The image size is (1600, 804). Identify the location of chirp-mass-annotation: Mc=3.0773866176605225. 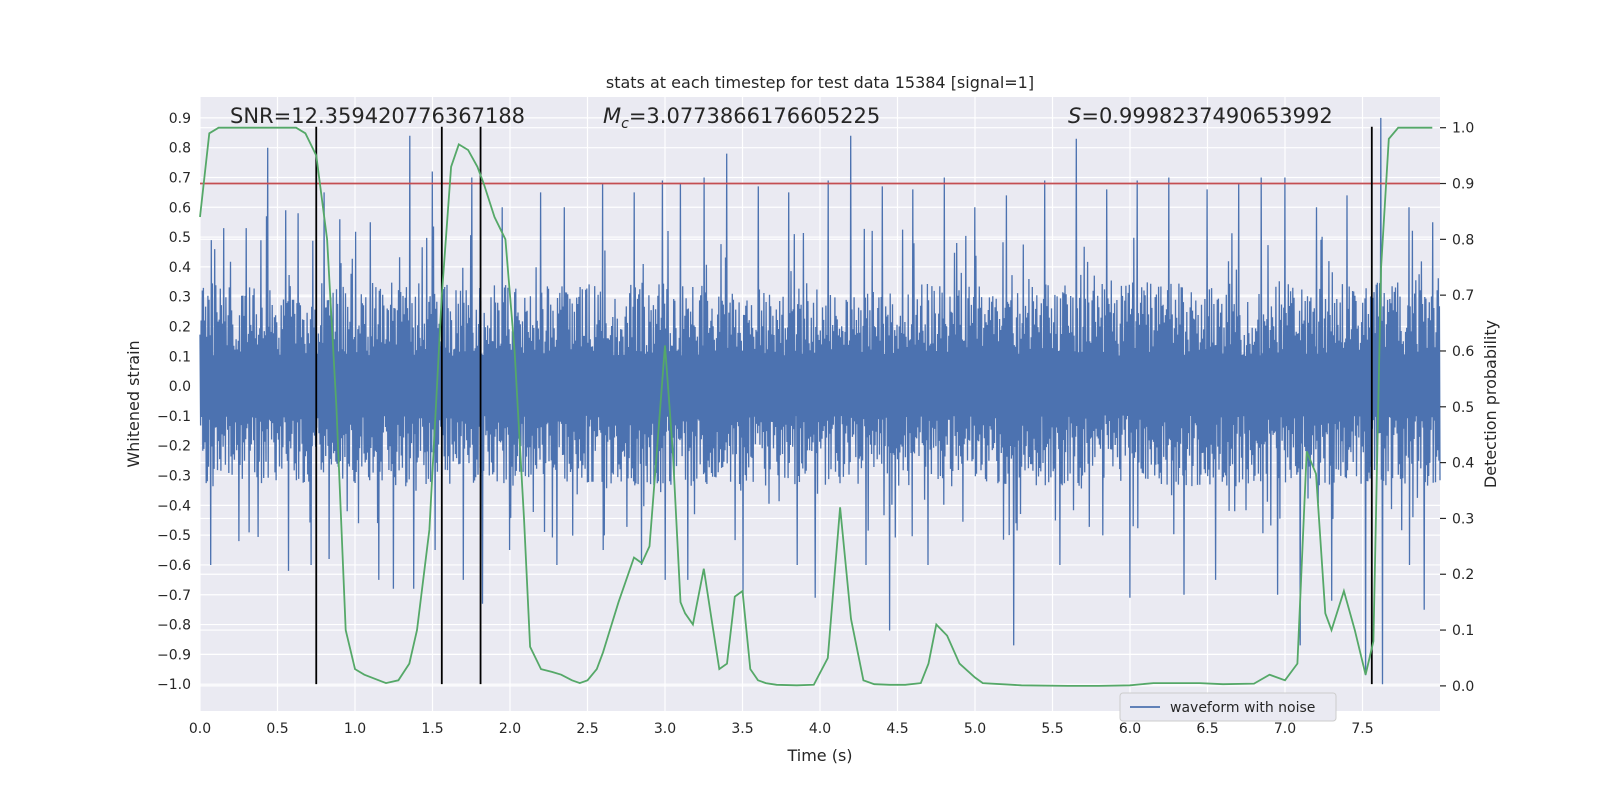
(741, 118).